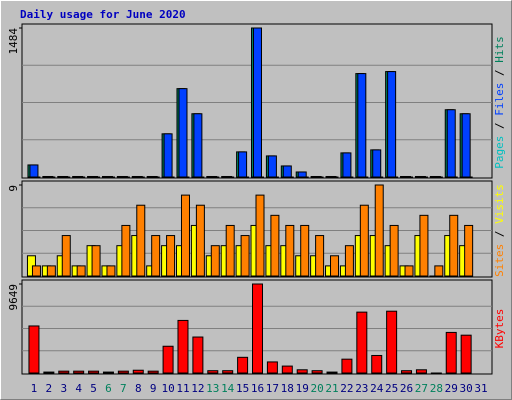 This screenshot has width=512, height=400. What do you see at coordinates (228, 388) in the screenshot?
I see `x-tick-label: 14` at bounding box center [228, 388].